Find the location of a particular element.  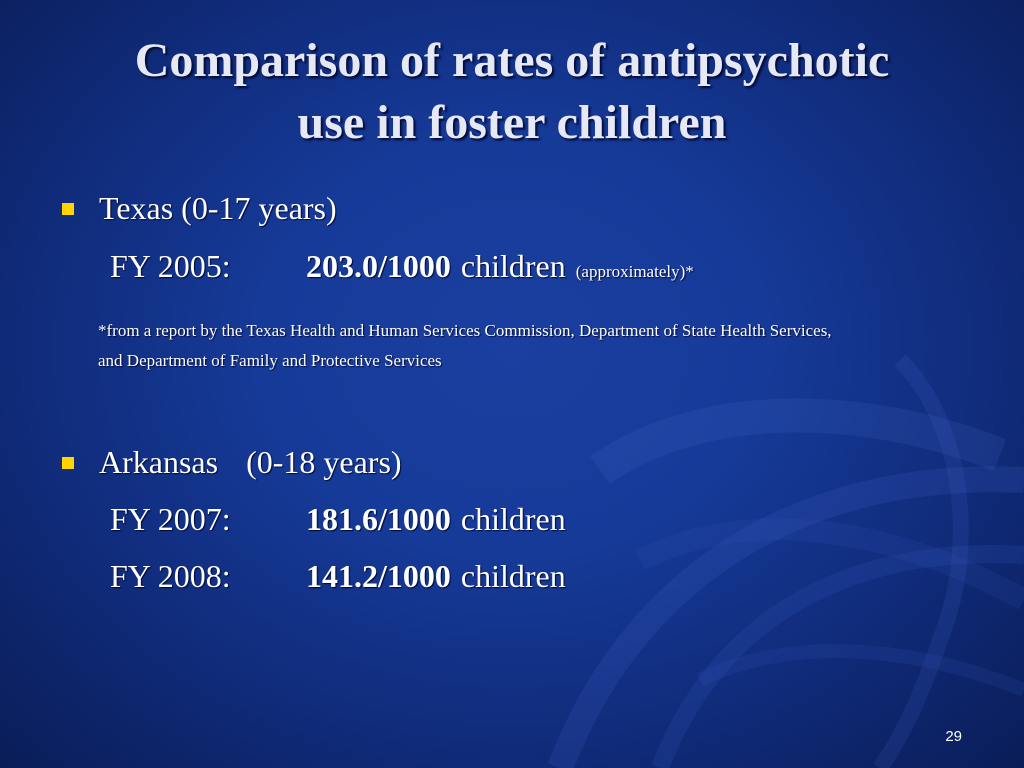

fy-rate: 203.0/1000 is located at coordinates (378, 266).